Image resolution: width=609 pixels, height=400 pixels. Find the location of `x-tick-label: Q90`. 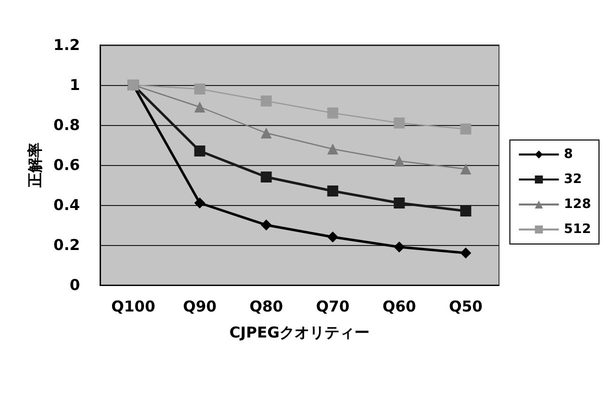

x-tick-label: Q90 is located at coordinates (199, 307).